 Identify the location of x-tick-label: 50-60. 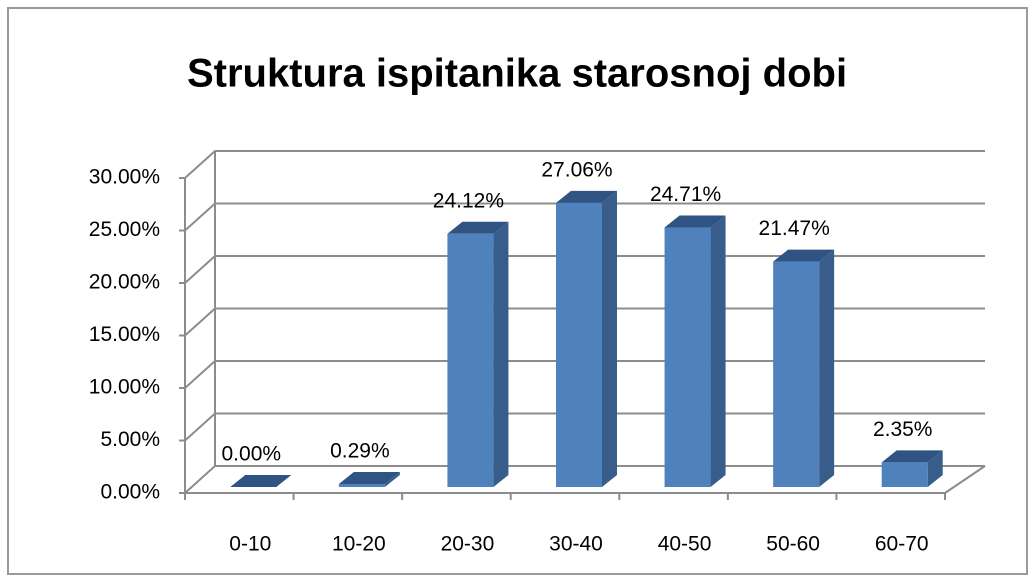
(793, 544).